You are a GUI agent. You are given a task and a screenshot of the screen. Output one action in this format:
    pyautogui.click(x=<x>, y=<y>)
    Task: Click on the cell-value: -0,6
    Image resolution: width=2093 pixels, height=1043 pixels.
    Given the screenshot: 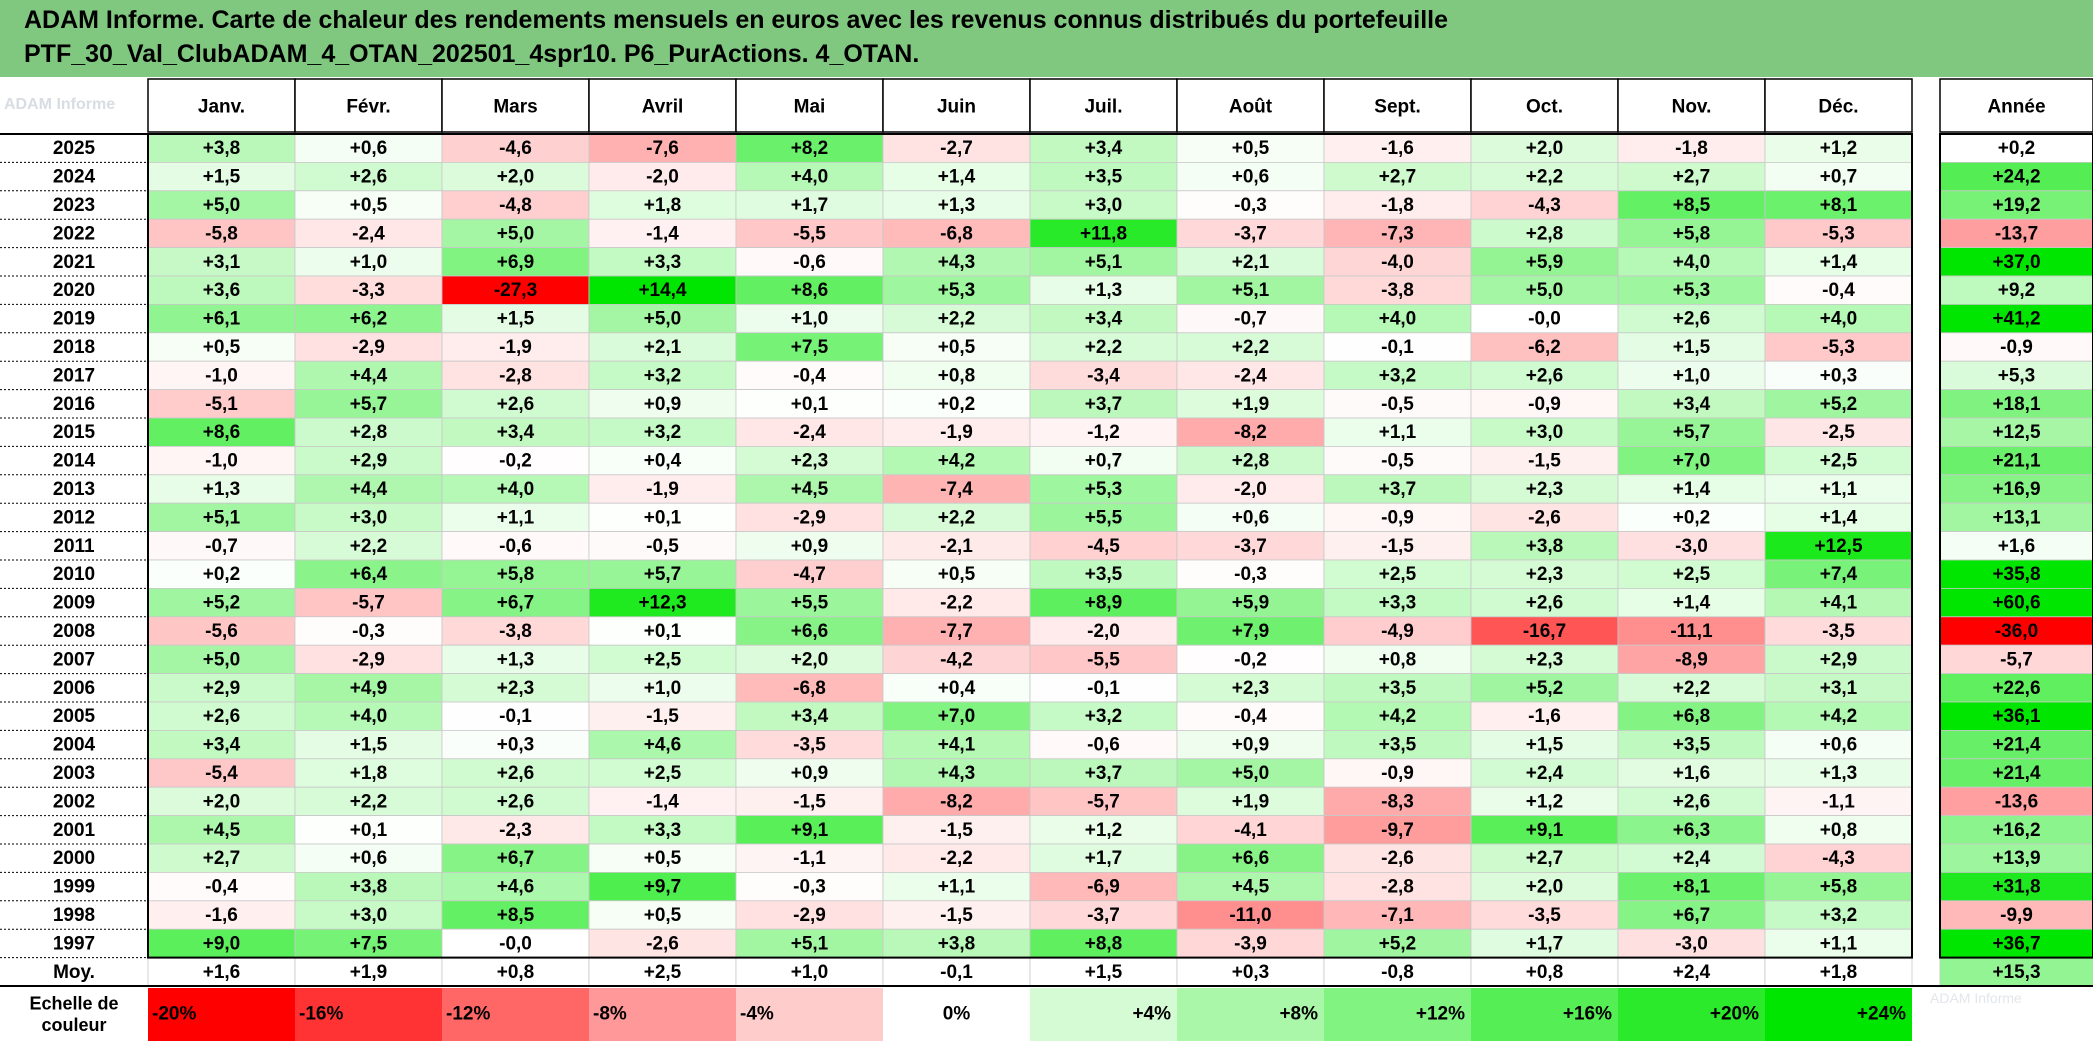 What is the action you would take?
    pyautogui.click(x=515, y=546)
    